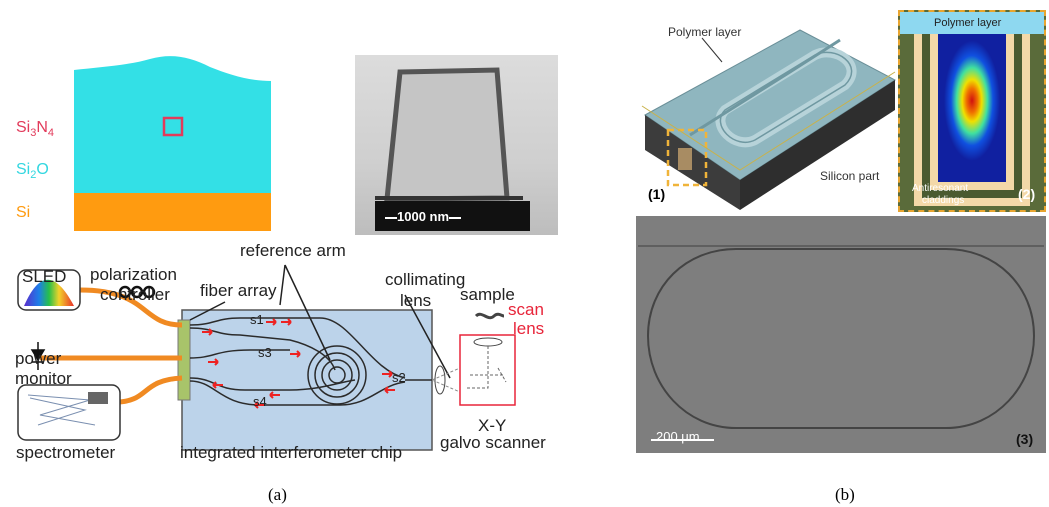 This screenshot has height=507, width=1049. I want to click on bus-waveguide, so click(765, 87).